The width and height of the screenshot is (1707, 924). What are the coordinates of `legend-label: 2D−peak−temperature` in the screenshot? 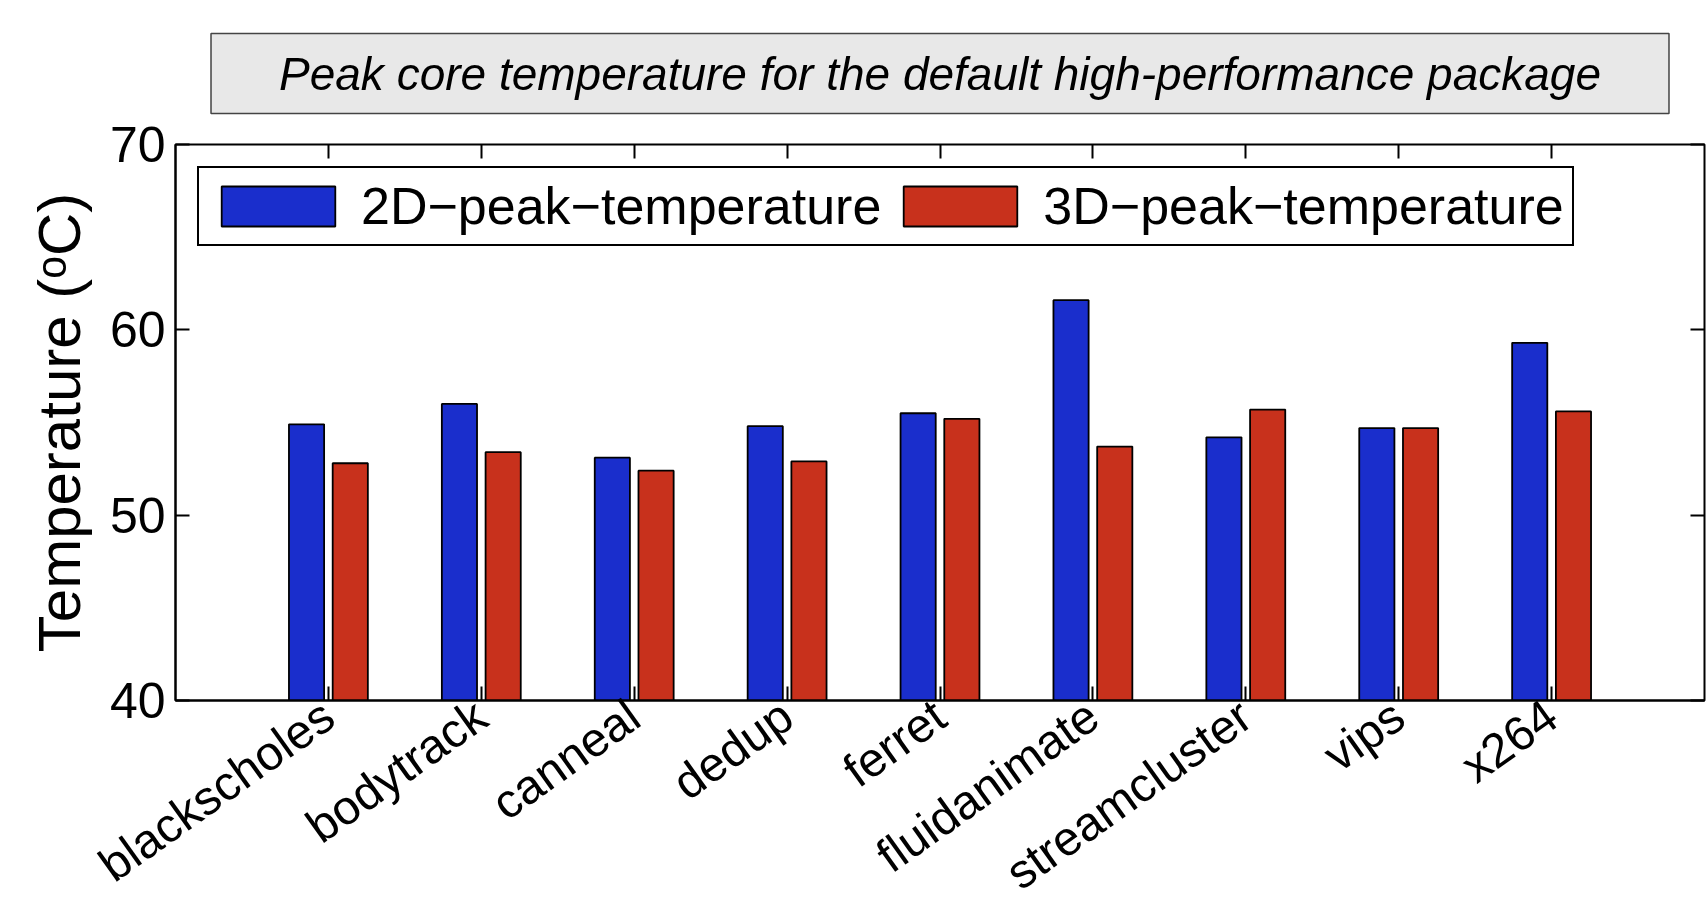 It's located at (621, 206).